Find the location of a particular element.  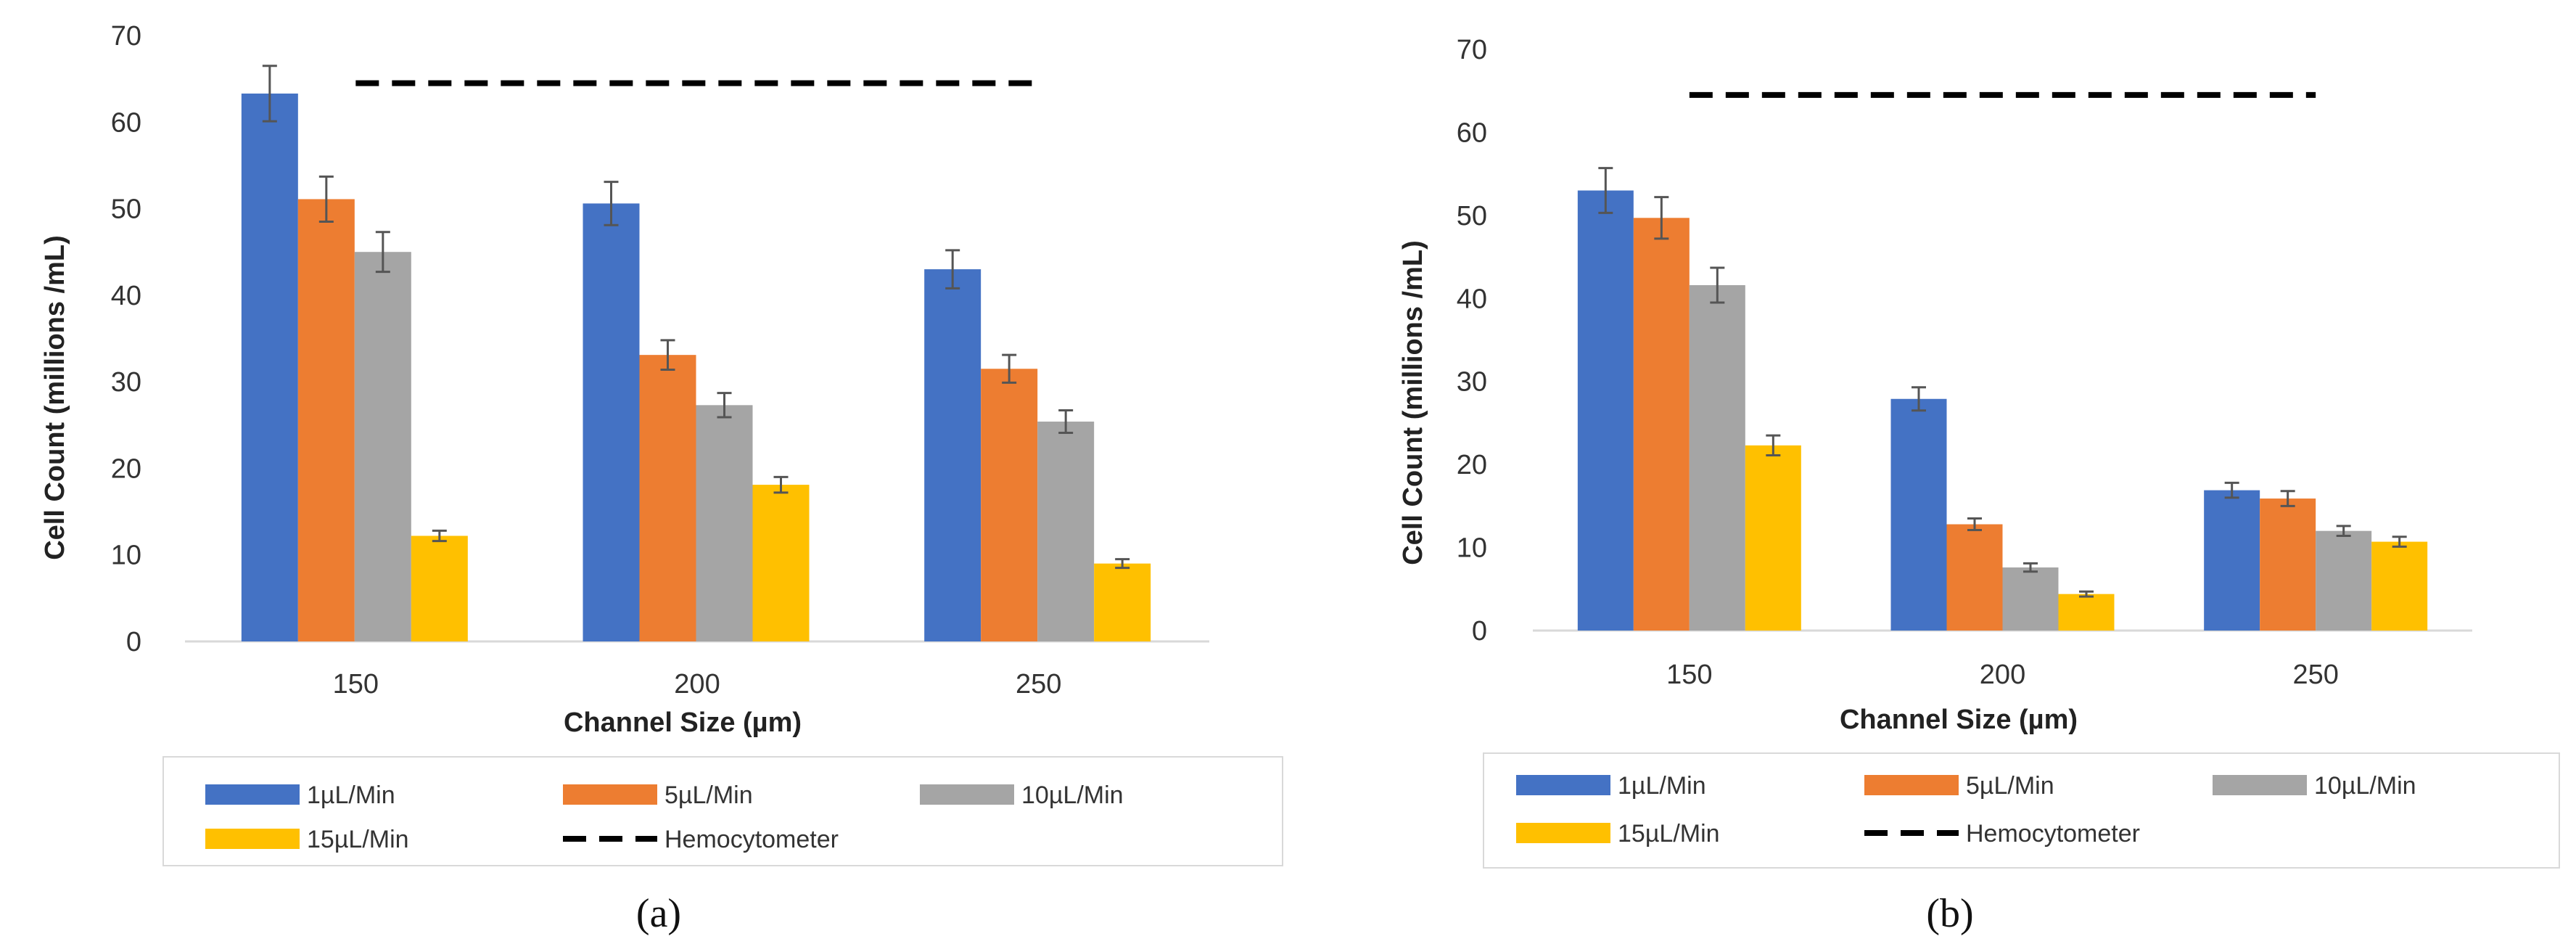

legend-label-a-5ul: 5µL/Min is located at coordinates (708, 795).